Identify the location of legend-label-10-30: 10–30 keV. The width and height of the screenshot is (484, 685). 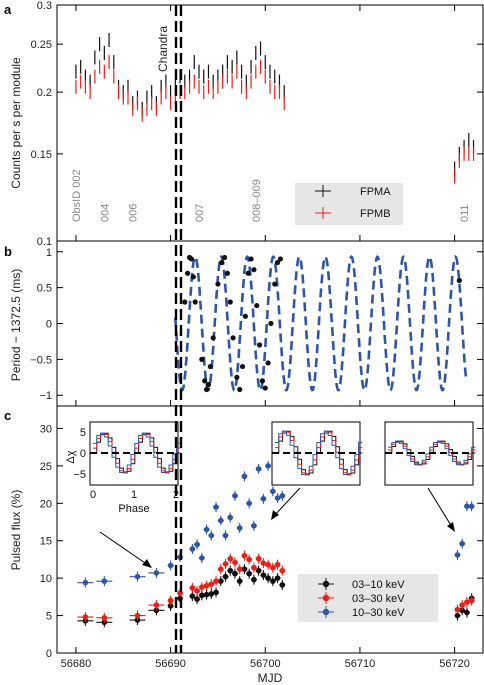
(378, 613).